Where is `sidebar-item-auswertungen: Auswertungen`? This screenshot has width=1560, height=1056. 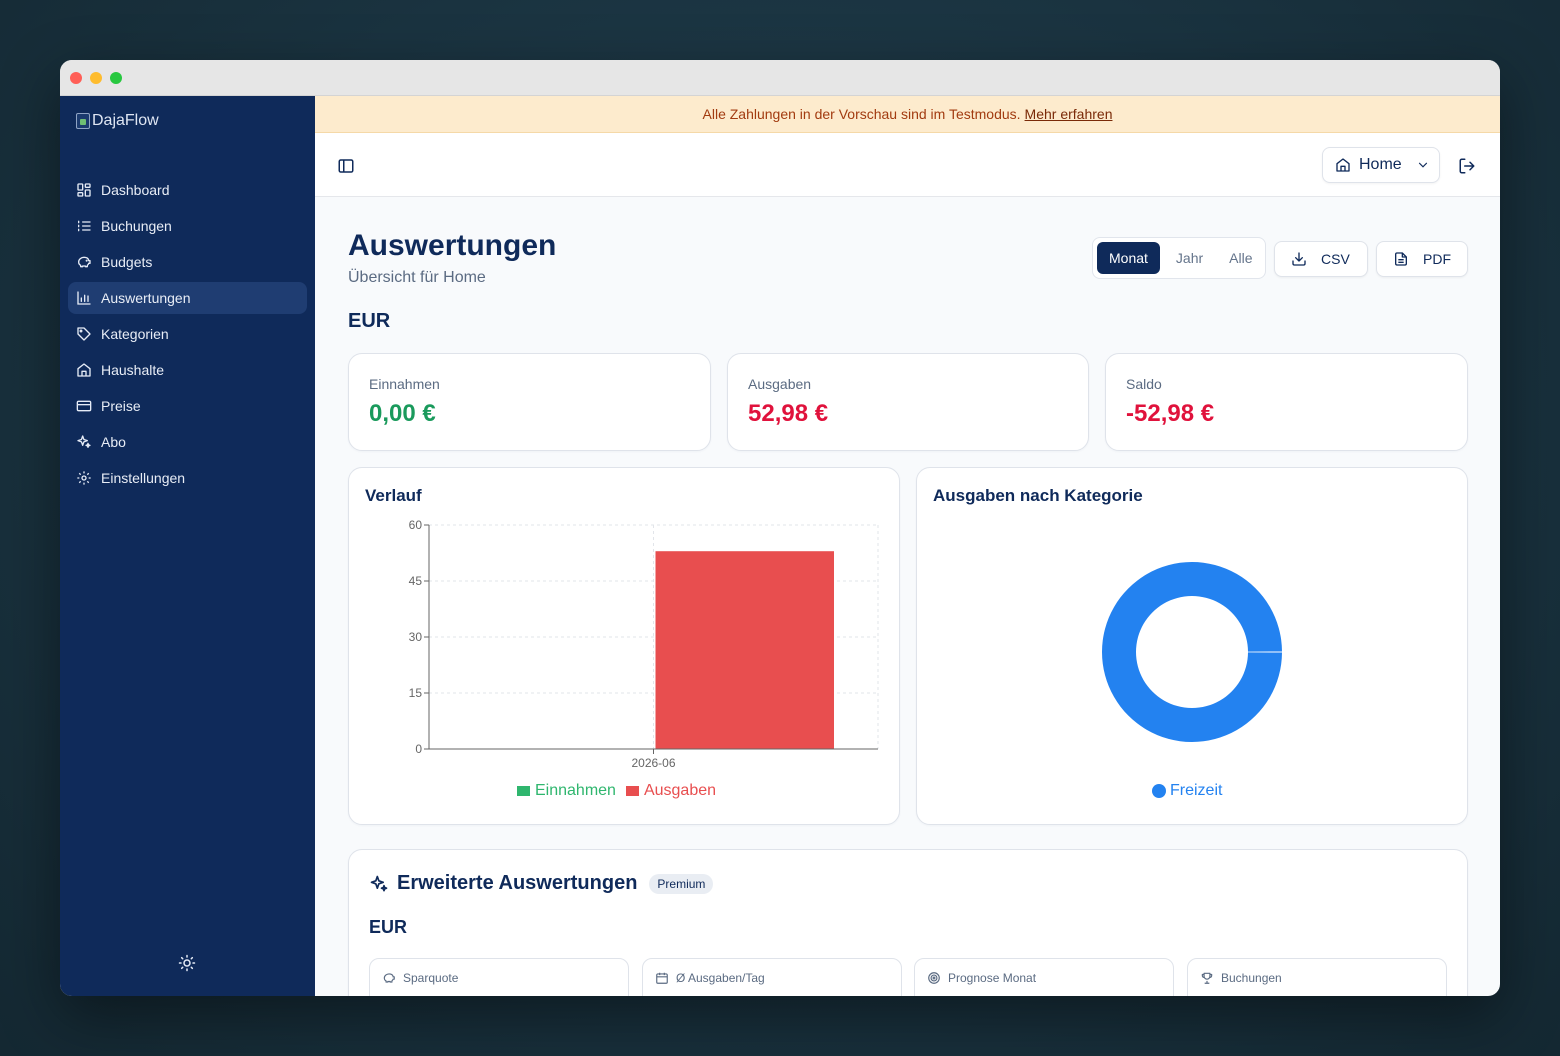 sidebar-item-auswertungen: Auswertungen is located at coordinates (187, 298).